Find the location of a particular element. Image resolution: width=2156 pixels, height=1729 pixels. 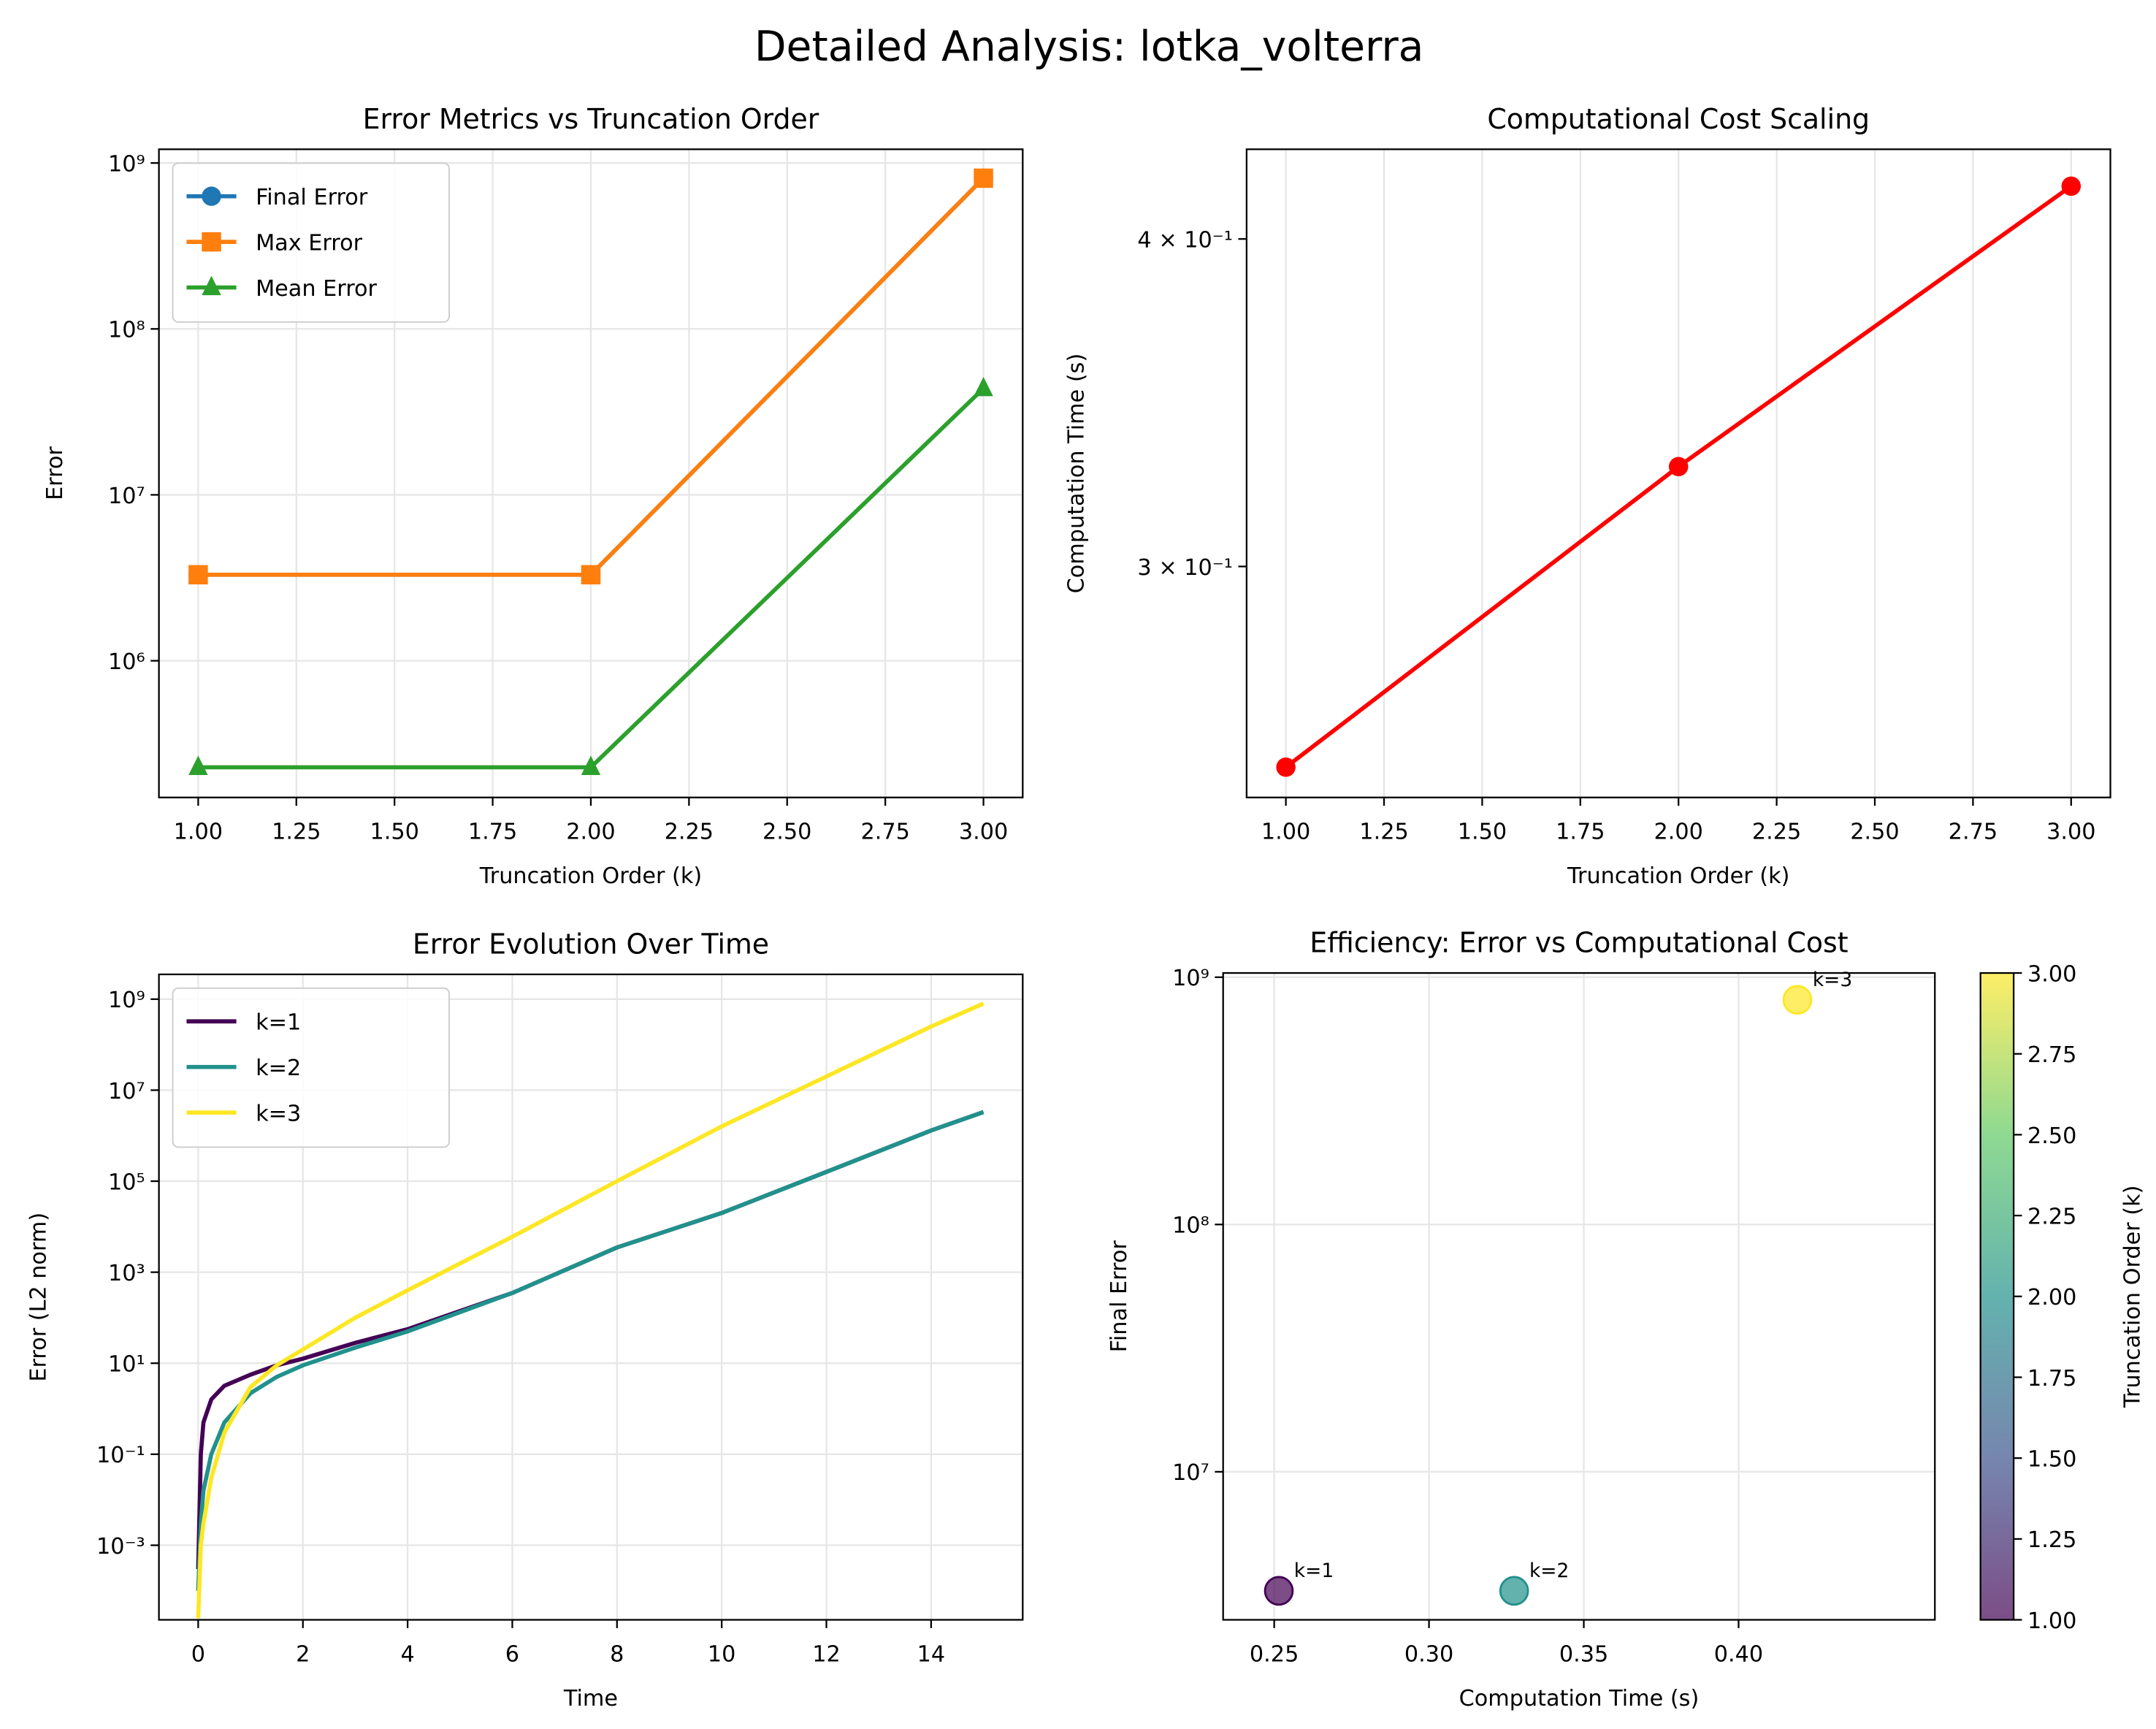

x-tick-label: 2 is located at coordinates (303, 1654).